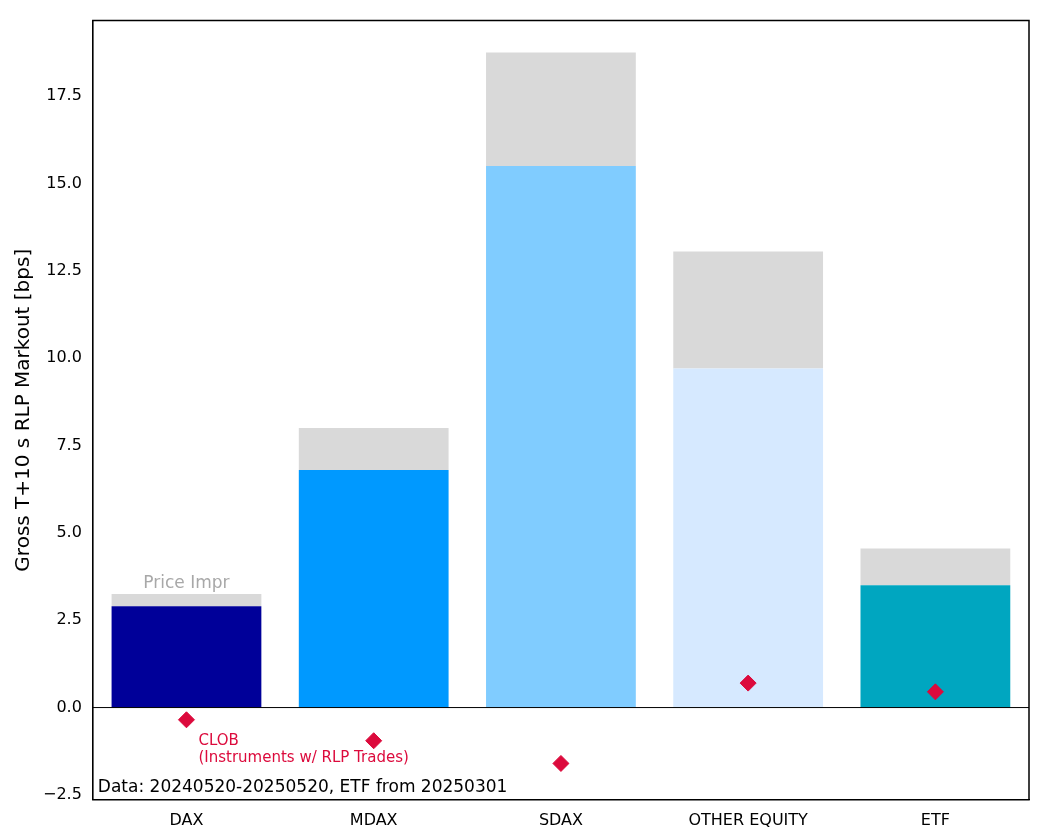 The width and height of the screenshot is (1038, 835). What do you see at coordinates (303, 749) in the screenshot?
I see `series-label: CLOB (Instruments w/ RLP Trades)` at bounding box center [303, 749].